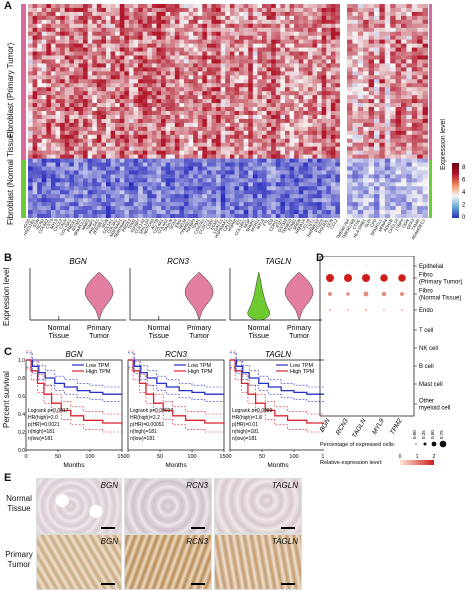 This screenshot has height=590, width=474. I want to click on ihc-gene-label: RCN3, so click(197, 485).